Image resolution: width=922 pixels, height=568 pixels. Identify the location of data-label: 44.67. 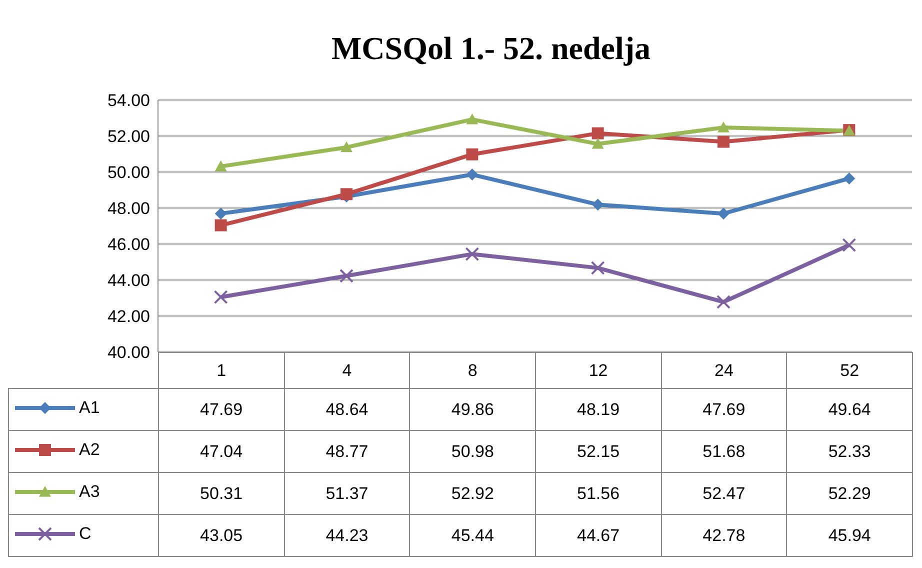
(598, 535).